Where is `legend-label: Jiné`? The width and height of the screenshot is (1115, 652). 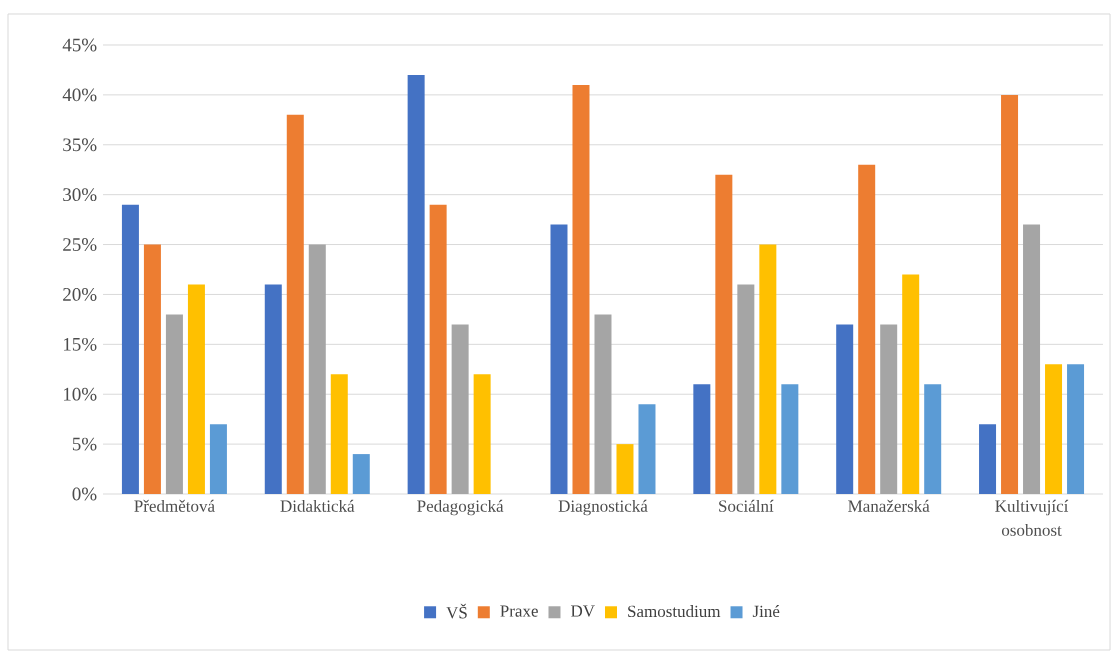 legend-label: Jiné is located at coordinates (766, 611).